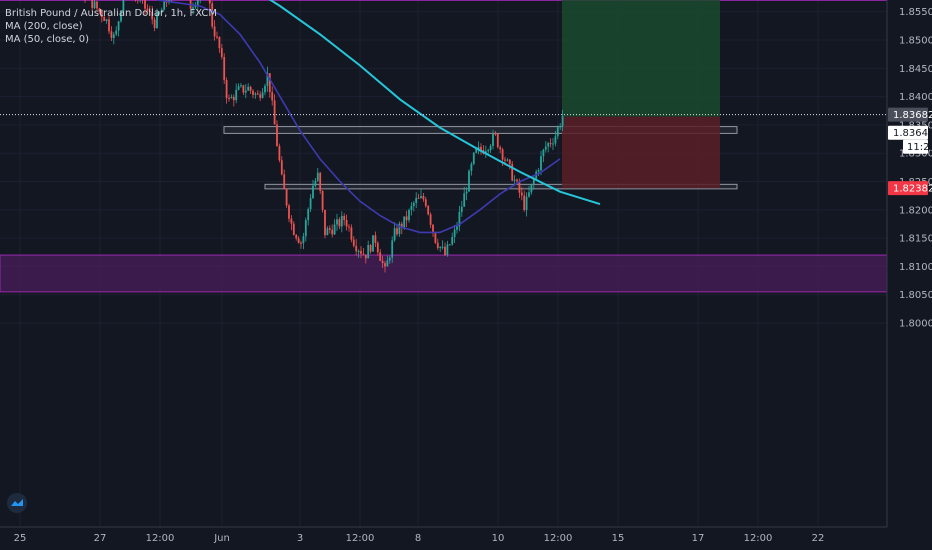 The height and width of the screenshot is (550, 932). Describe the element at coordinates (915, 267) in the screenshot. I see `y-tick-label: 1.81000` at that location.